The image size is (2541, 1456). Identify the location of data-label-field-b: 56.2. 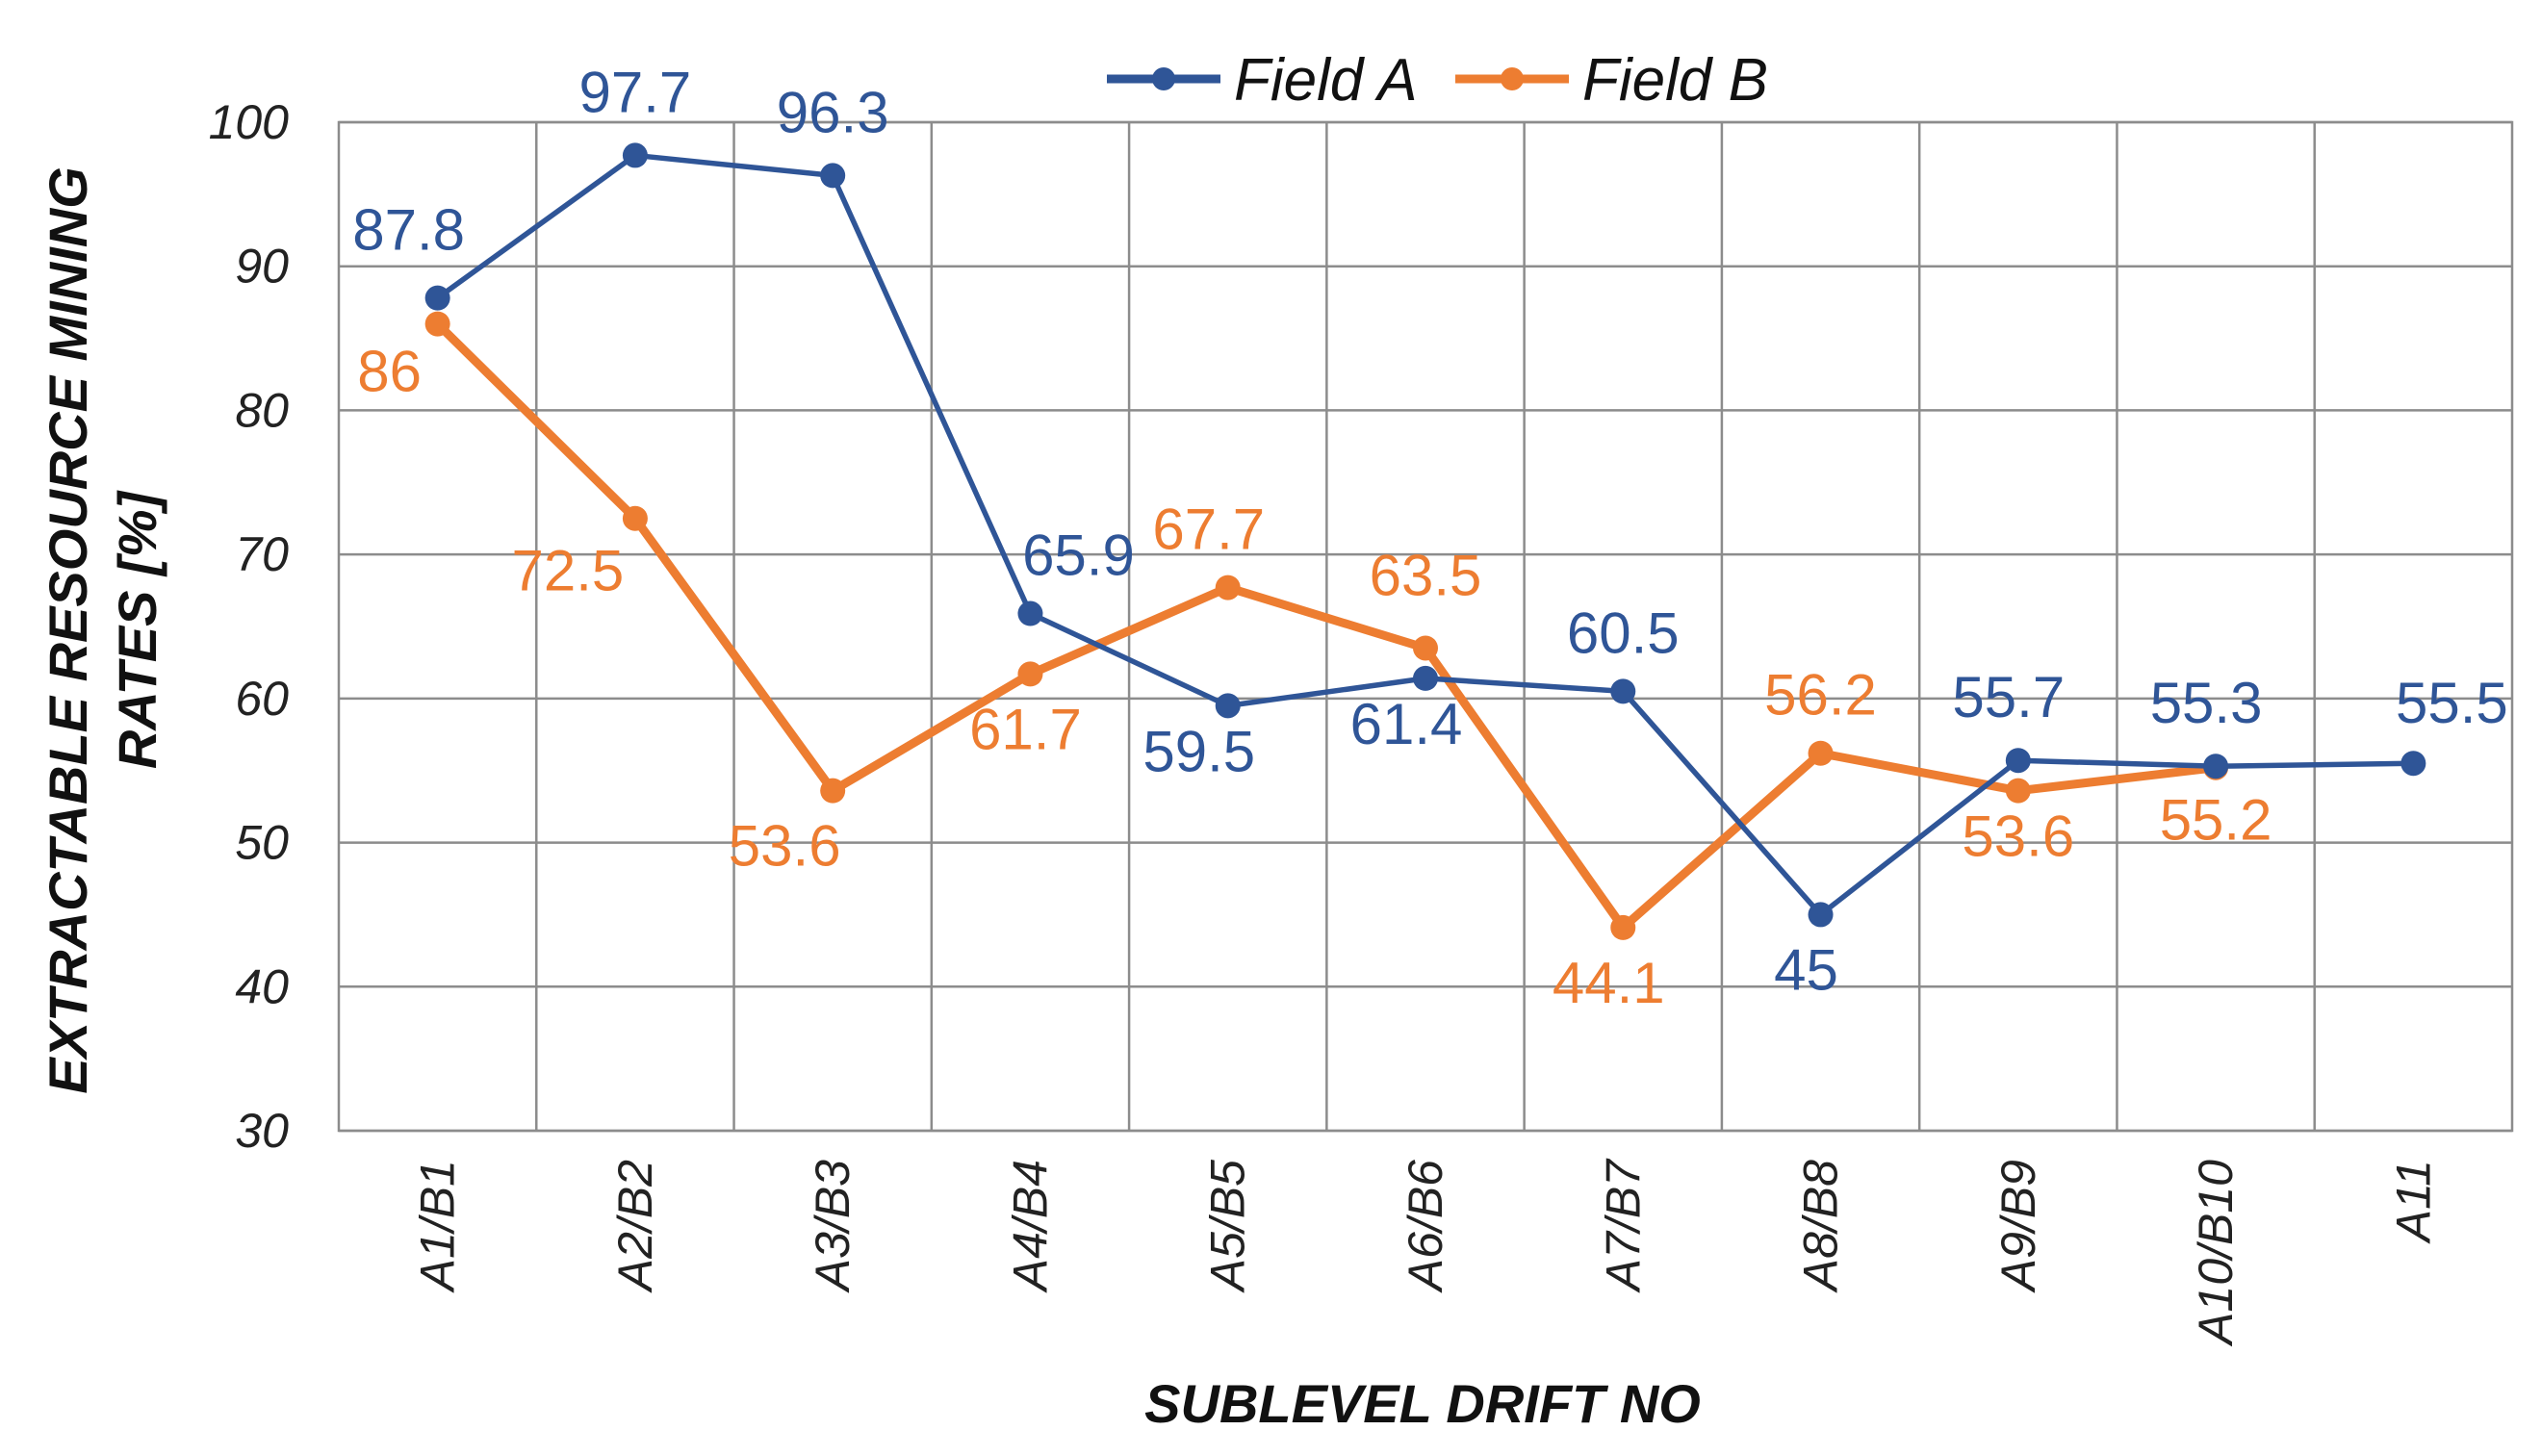
(1820, 696).